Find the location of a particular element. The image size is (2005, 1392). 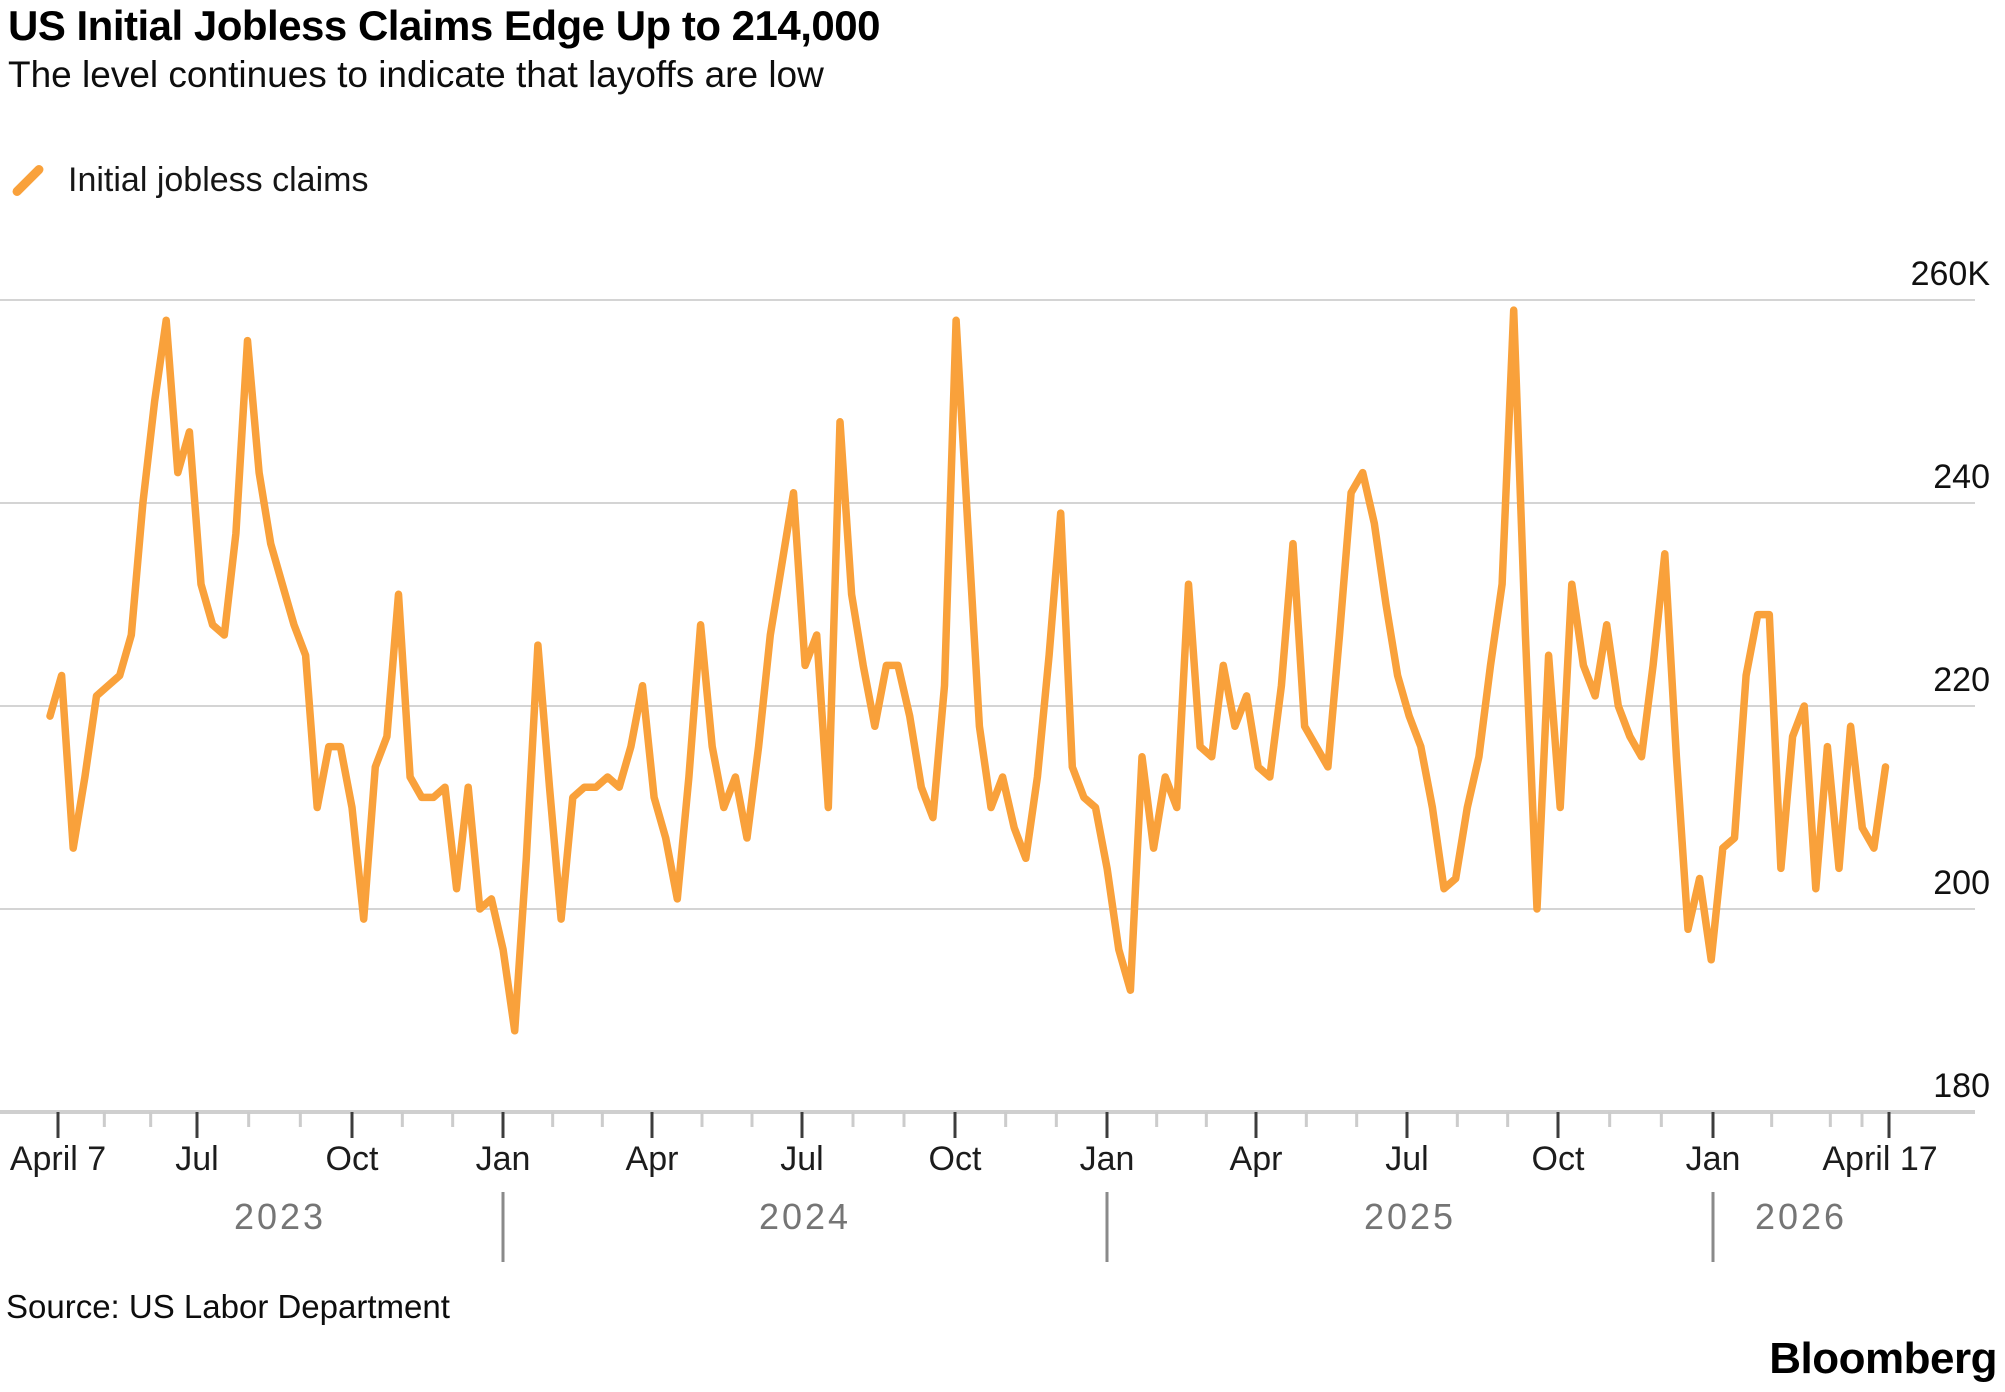

year-label: 2024 is located at coordinates (805, 1216).